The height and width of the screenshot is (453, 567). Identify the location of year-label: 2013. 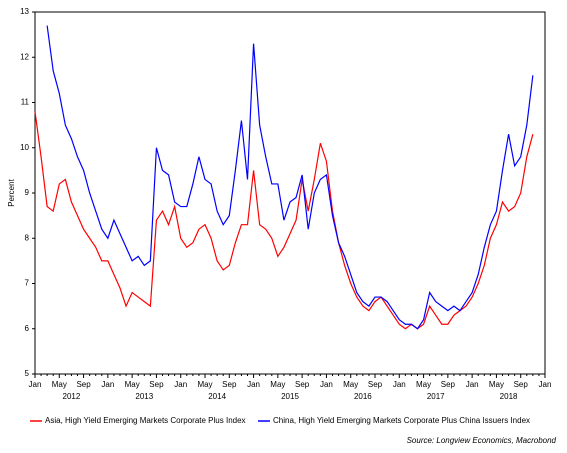
(144, 396).